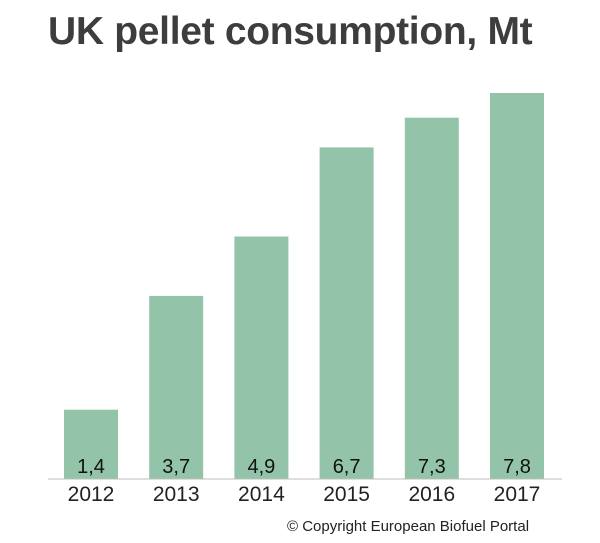 The image size is (600, 543). Describe the element at coordinates (290, 31) in the screenshot. I see `chart-title: UK pellet consumption, Mt` at that location.